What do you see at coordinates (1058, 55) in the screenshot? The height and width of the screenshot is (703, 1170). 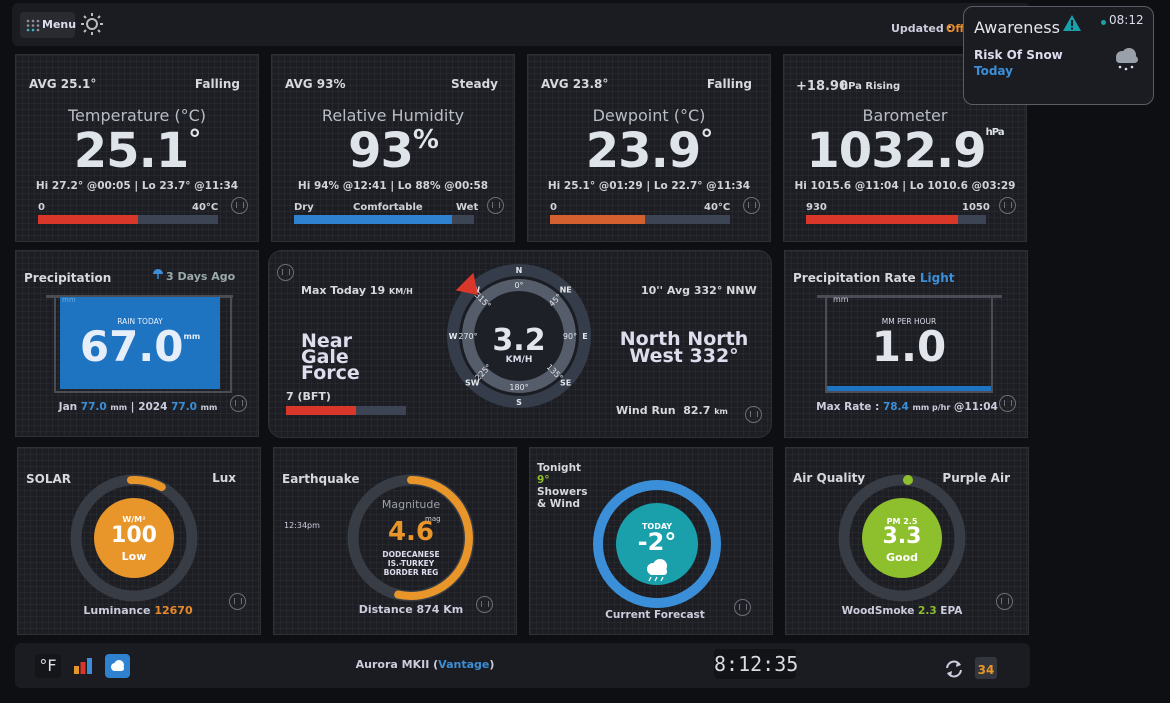 I see `awareness-popup: Awareness 08:12 Risk Of Snow Today` at bounding box center [1058, 55].